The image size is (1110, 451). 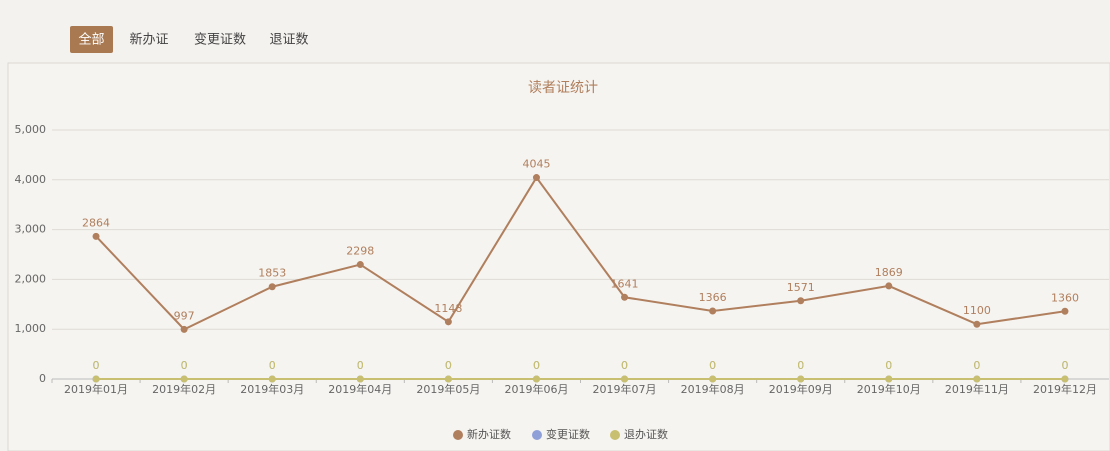 What do you see at coordinates (563, 87) in the screenshot?
I see `chart-title: 读者证统计` at bounding box center [563, 87].